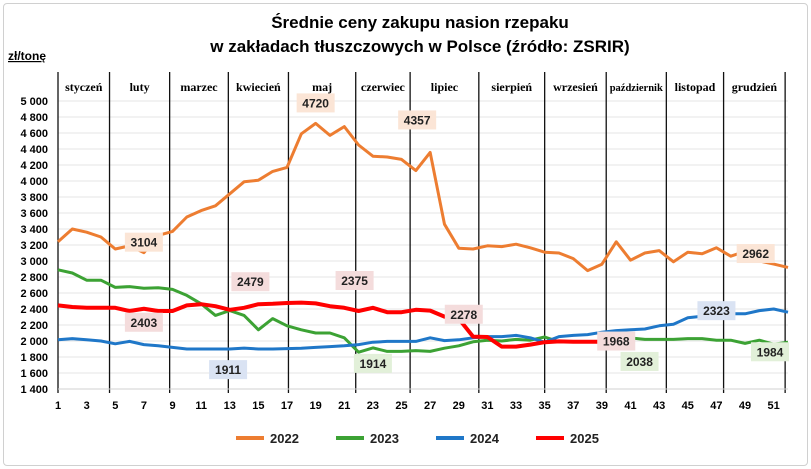  I want to click on data-label: 2403, so click(144, 323).